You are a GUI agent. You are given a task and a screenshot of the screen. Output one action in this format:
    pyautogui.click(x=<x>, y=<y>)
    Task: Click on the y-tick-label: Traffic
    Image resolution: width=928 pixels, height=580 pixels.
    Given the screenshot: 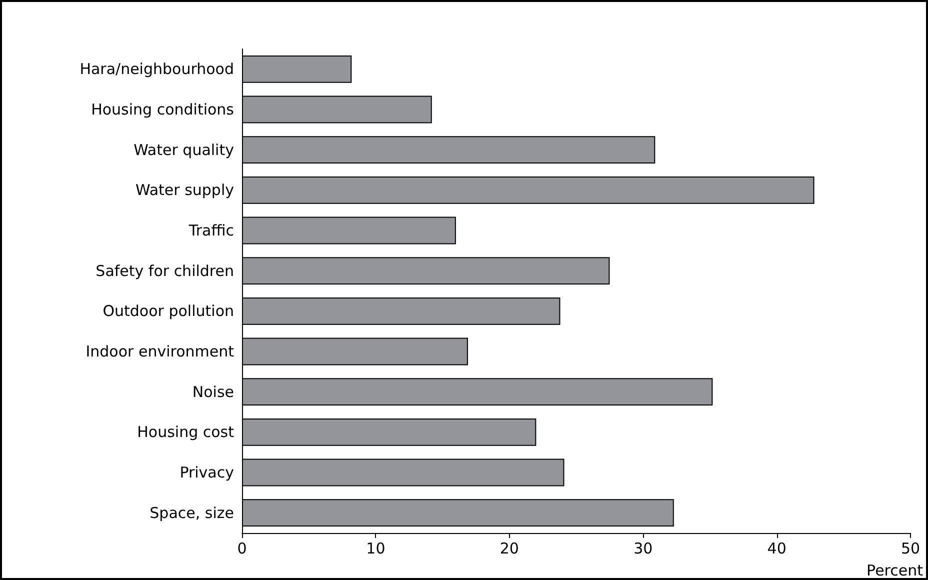 What is the action you would take?
    pyautogui.click(x=211, y=231)
    